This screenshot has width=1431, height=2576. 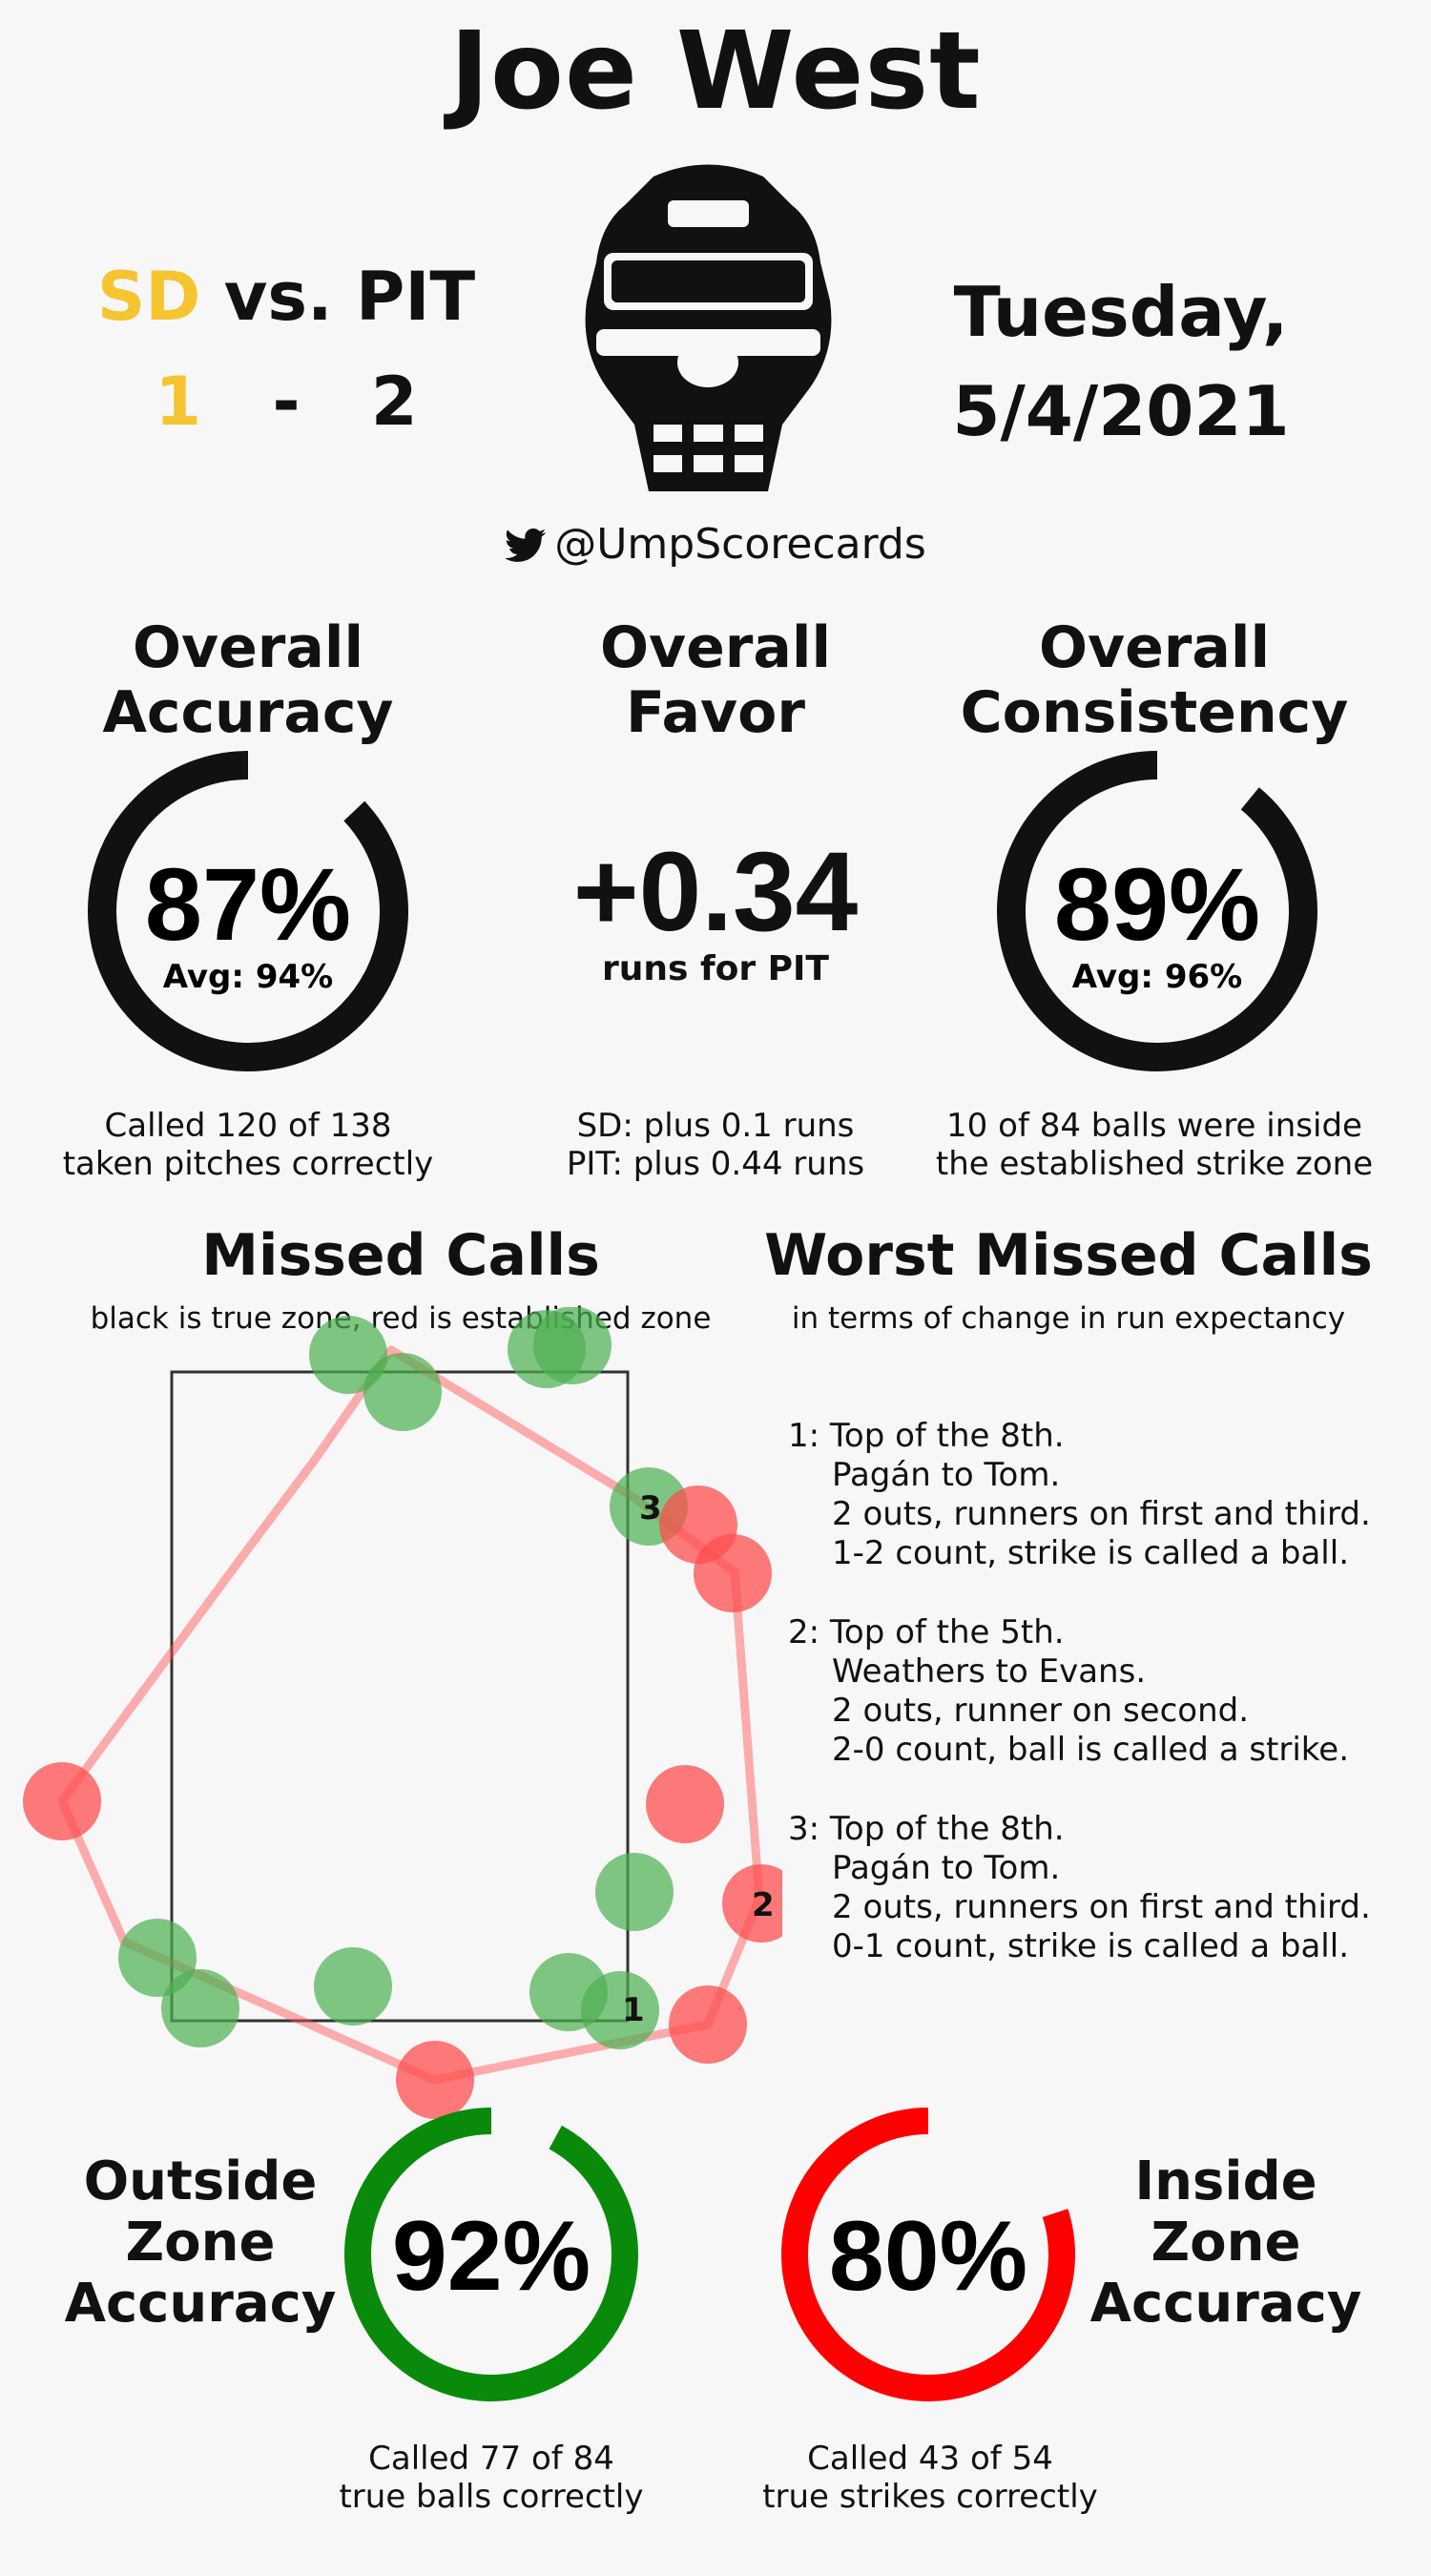 I want to click on worst-call-3-inning: 3: Top of the 8th., so click(x=926, y=1829).